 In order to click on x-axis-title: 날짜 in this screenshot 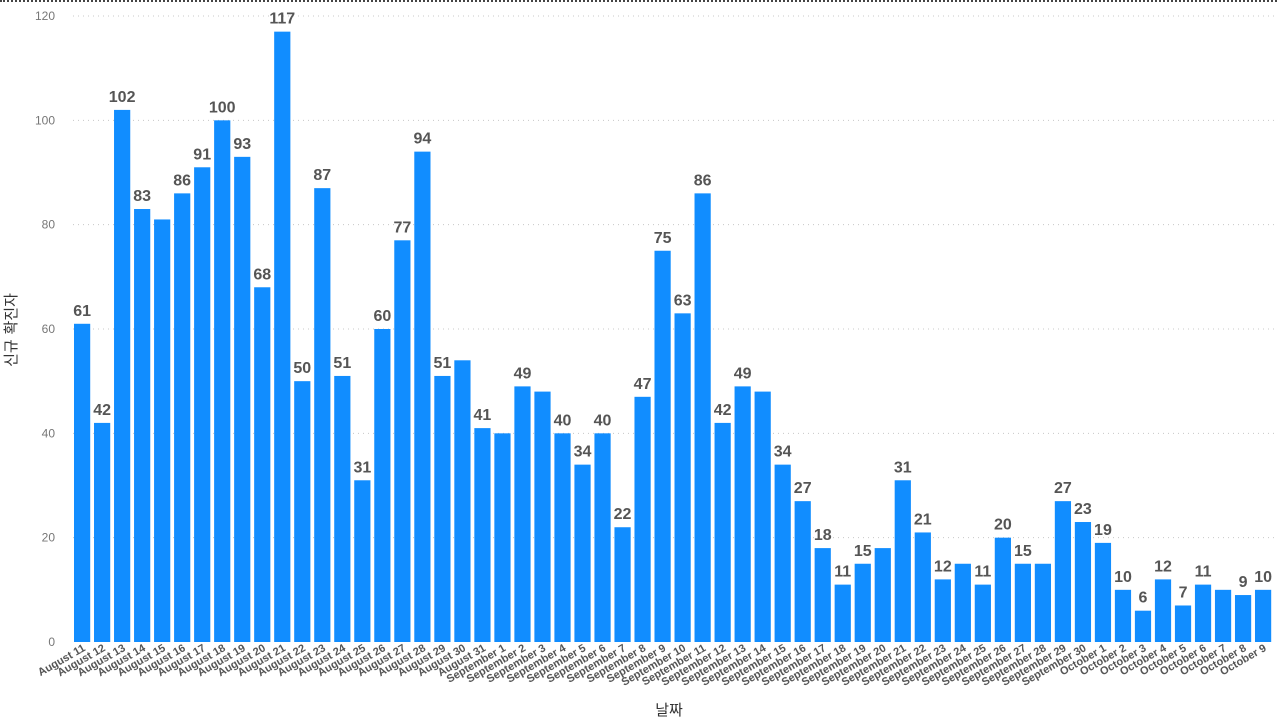, I will do `click(669, 710)`.